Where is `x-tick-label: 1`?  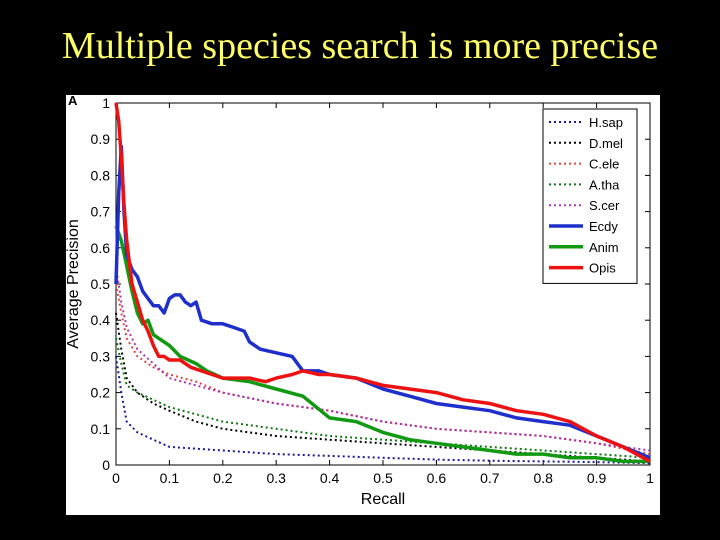
x-tick-label: 1 is located at coordinates (650, 478).